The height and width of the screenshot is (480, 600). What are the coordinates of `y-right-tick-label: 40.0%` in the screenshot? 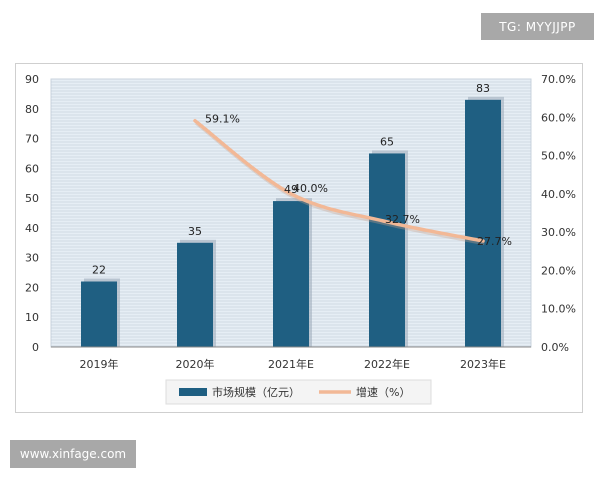 It's located at (558, 194).